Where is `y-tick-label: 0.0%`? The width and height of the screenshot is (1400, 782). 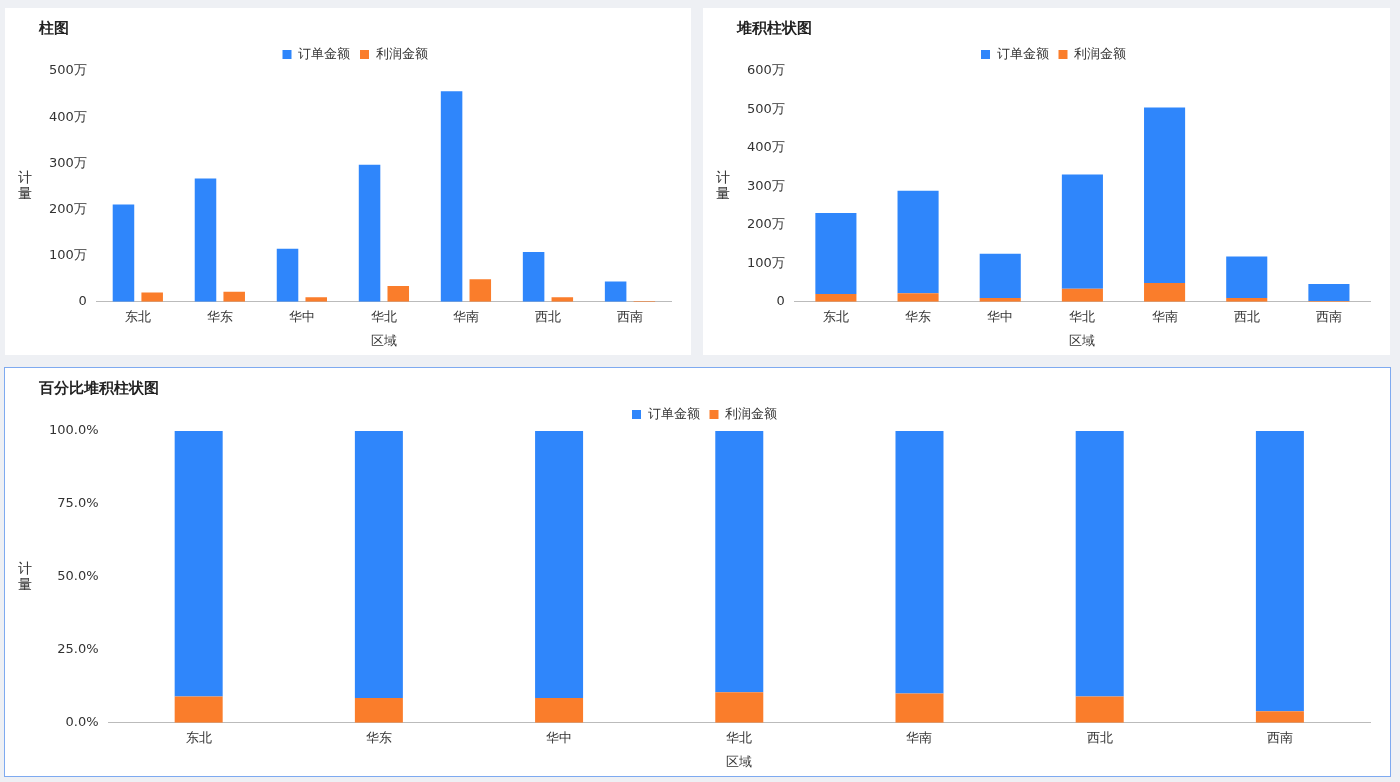
y-tick-label: 0.0% is located at coordinates (82, 722).